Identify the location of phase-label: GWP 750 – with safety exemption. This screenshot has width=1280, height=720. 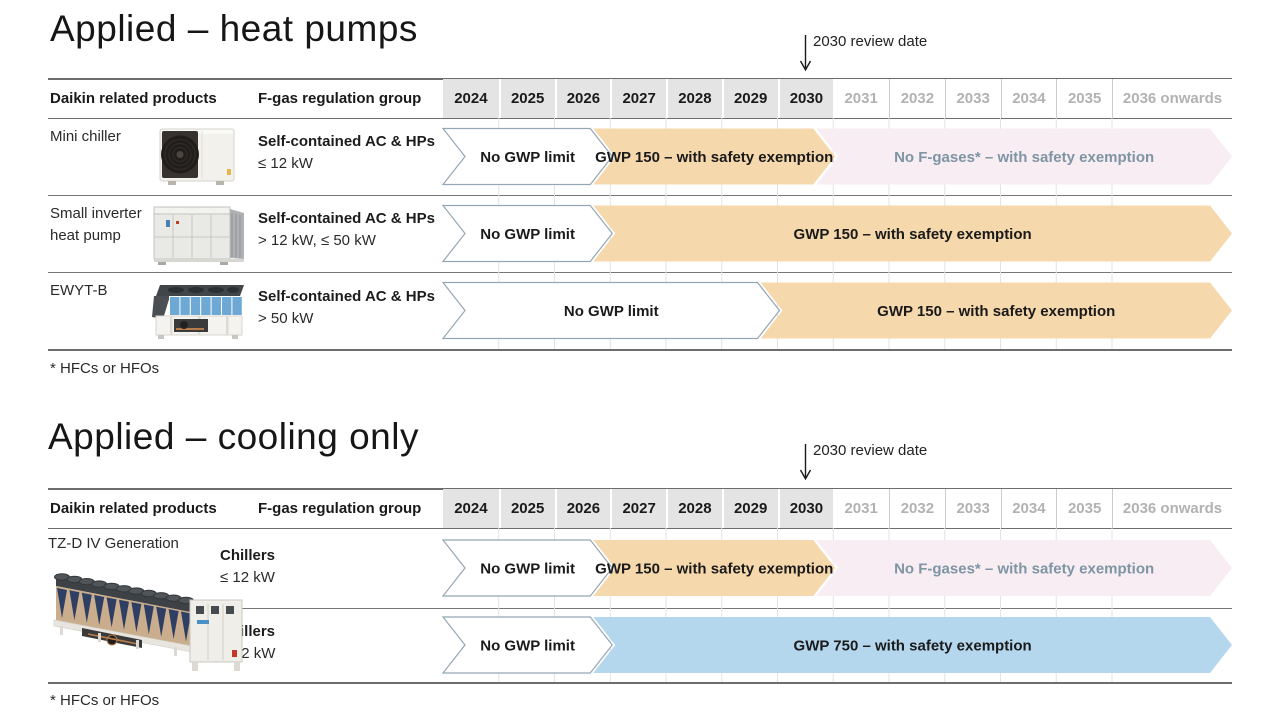
(913, 646).